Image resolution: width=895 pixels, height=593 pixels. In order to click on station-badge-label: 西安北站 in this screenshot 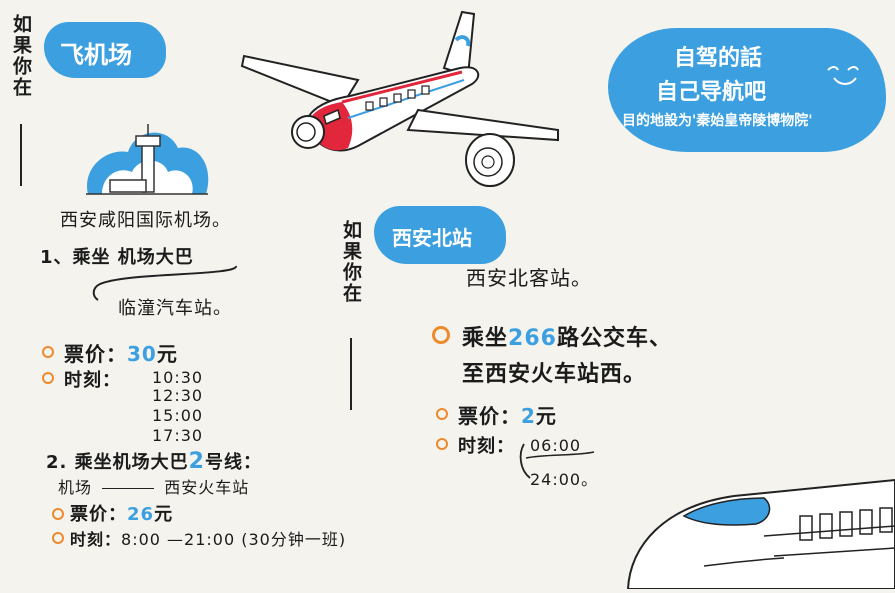, I will do `click(432, 238)`.